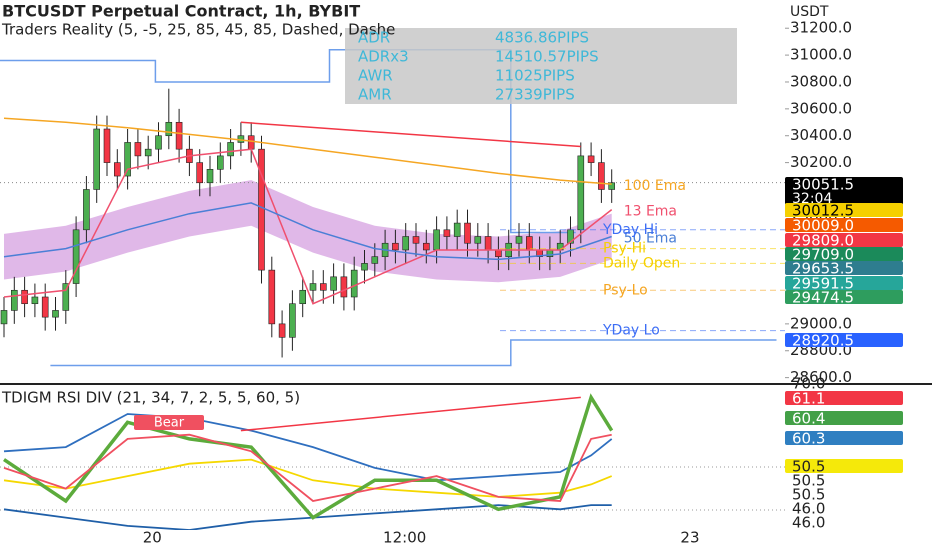 The width and height of the screenshot is (932, 550). Describe the element at coordinates (823, 185) in the screenshot. I see `price-badge-label: 30051.5` at that location.